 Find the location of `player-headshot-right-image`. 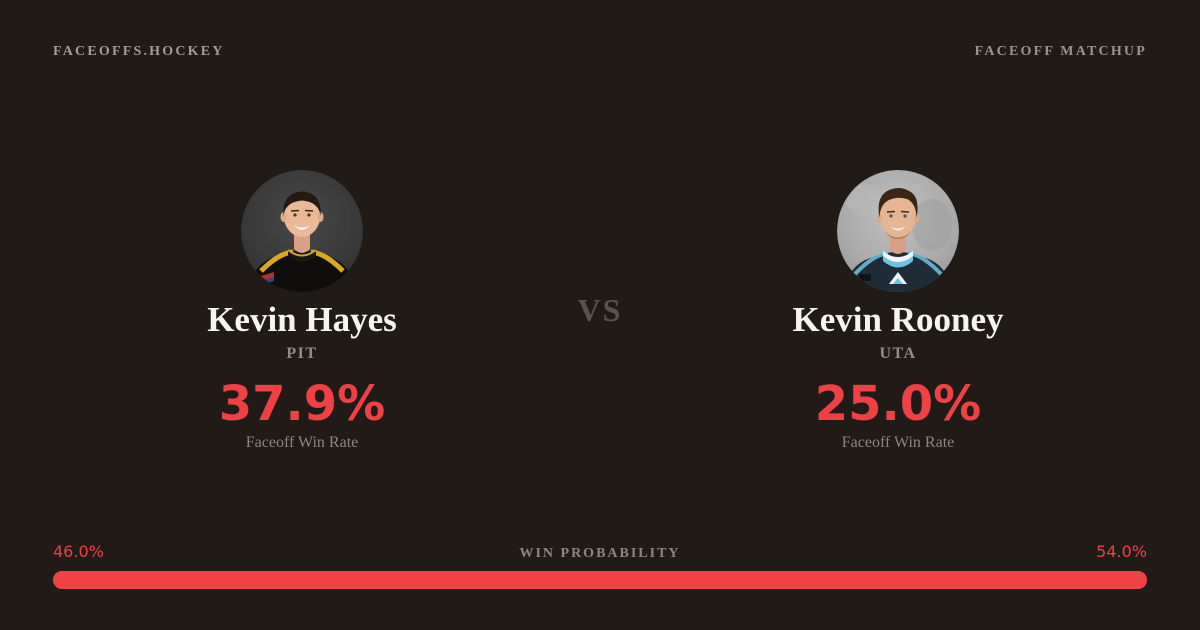

player-headshot-right-image is located at coordinates (898, 231).